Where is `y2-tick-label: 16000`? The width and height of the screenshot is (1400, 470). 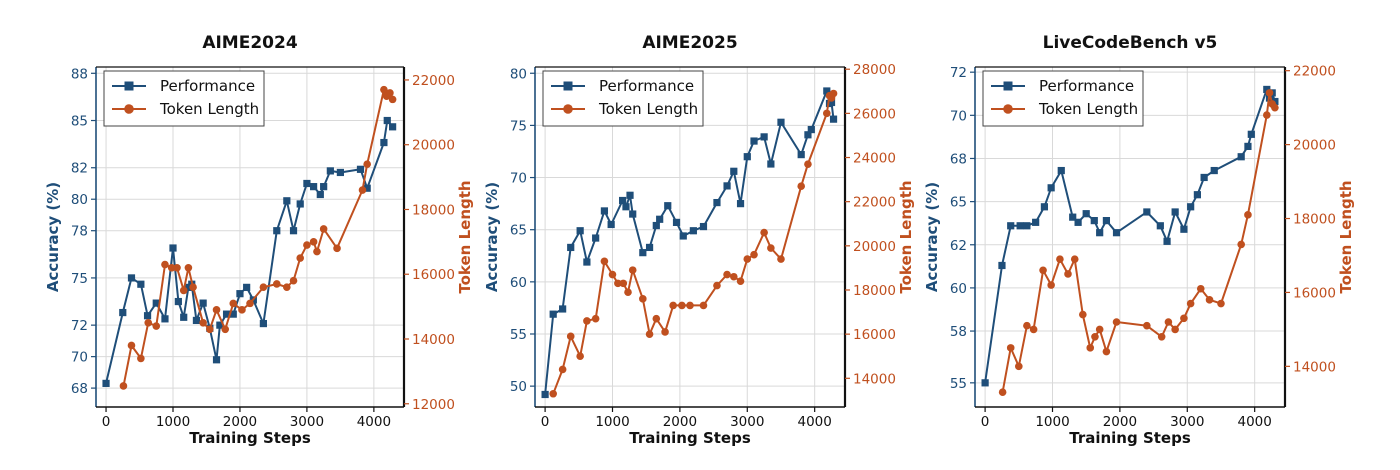
y2-tick-label: 16000 is located at coordinates (1314, 293).